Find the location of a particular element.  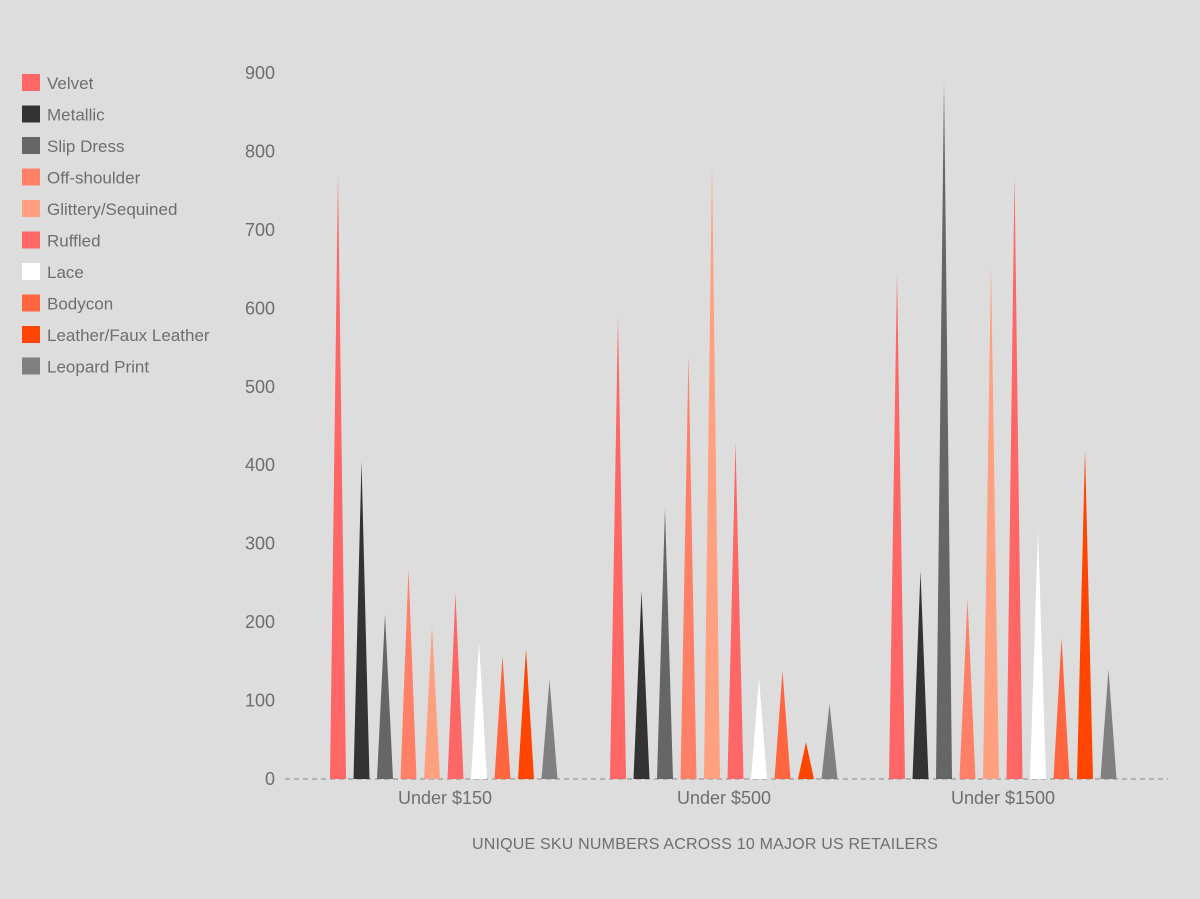

x-axis: Under $150 Under $500 Under $1500 is located at coordinates (726, 798).